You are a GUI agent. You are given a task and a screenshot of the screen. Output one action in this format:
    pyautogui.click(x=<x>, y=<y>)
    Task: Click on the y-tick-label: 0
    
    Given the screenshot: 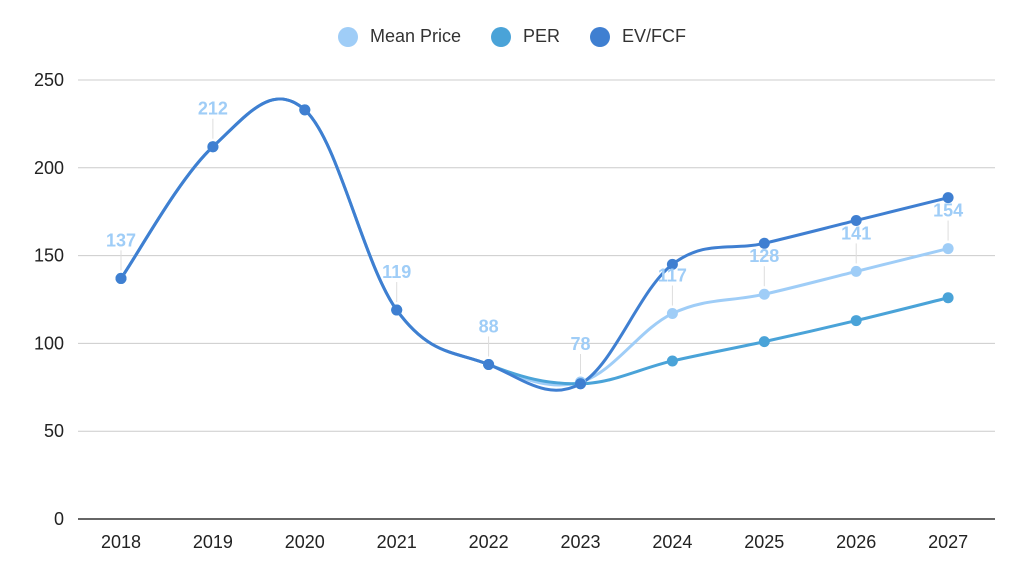 What is the action you would take?
    pyautogui.click(x=59, y=519)
    